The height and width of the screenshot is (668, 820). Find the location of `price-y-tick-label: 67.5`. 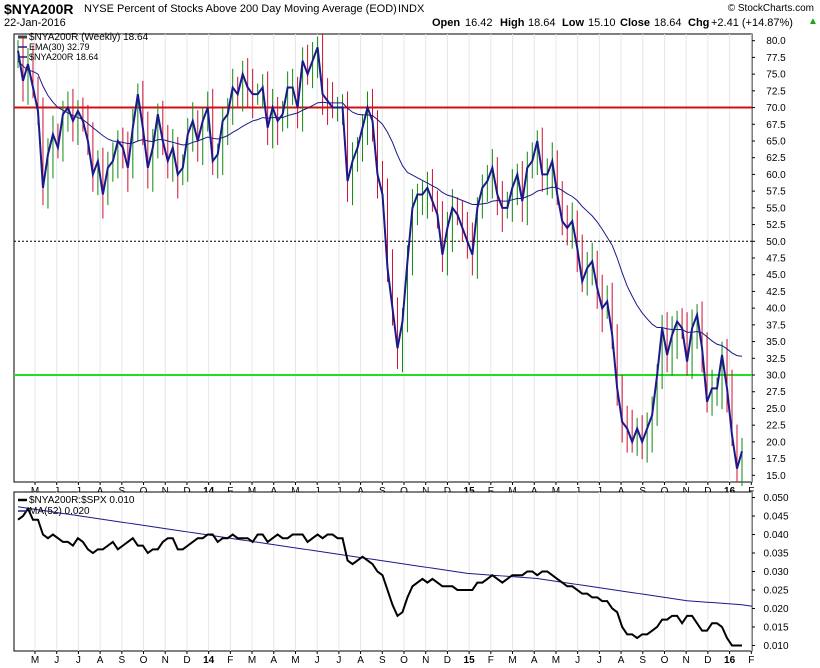

price-y-tick-label: 67.5 is located at coordinates (776, 125).